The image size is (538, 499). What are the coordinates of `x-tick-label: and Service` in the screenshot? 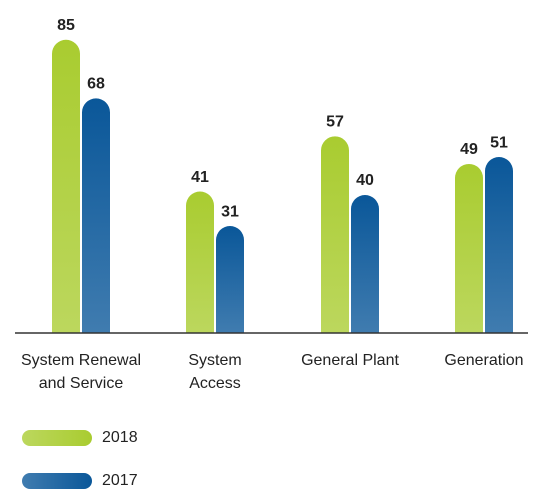 It's located at (81, 383).